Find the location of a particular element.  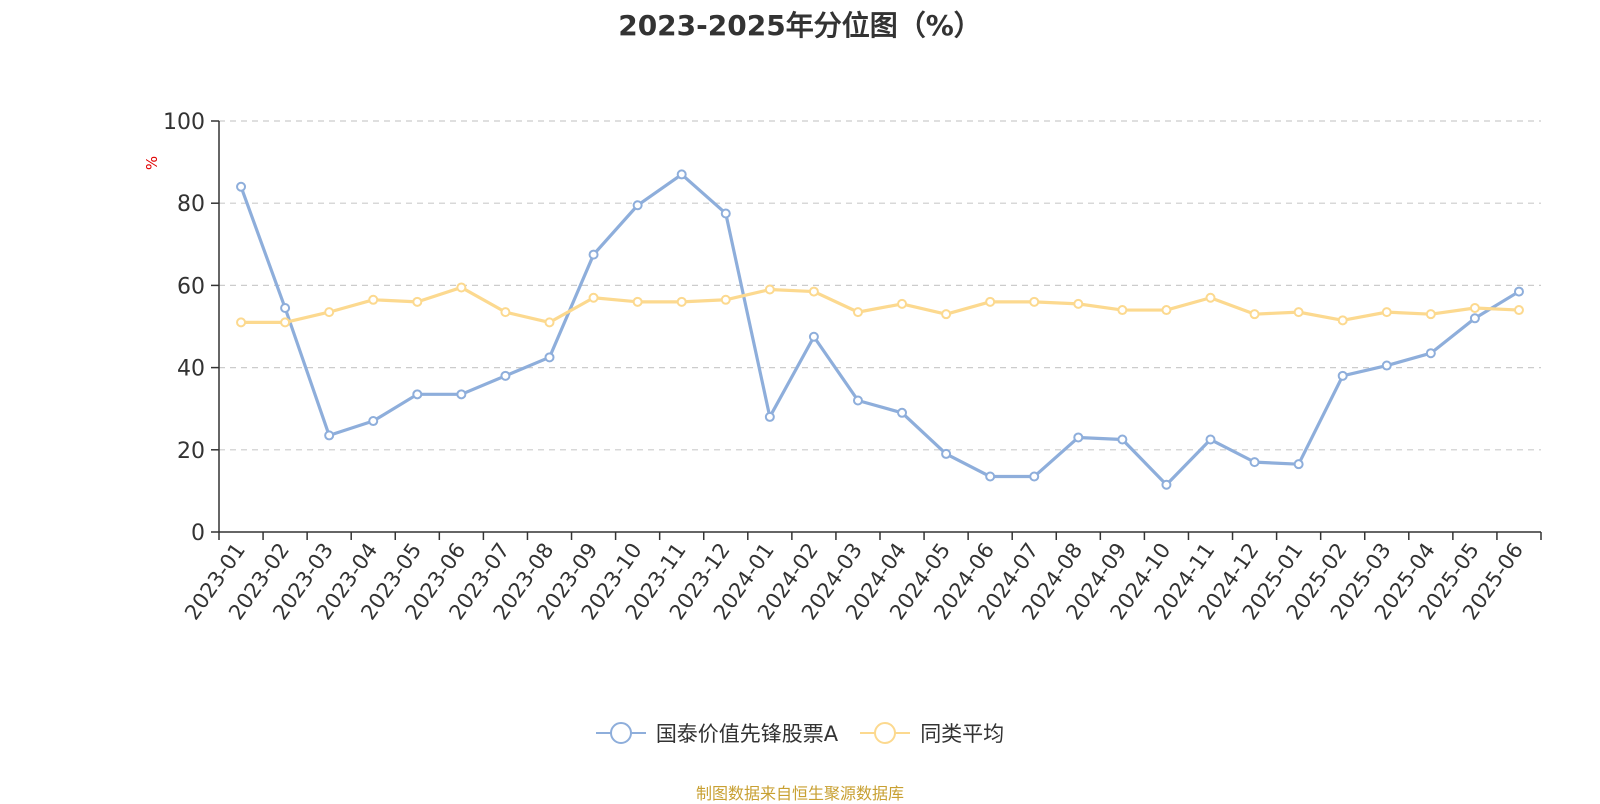

y-tick-label: 0 is located at coordinates (198, 533).